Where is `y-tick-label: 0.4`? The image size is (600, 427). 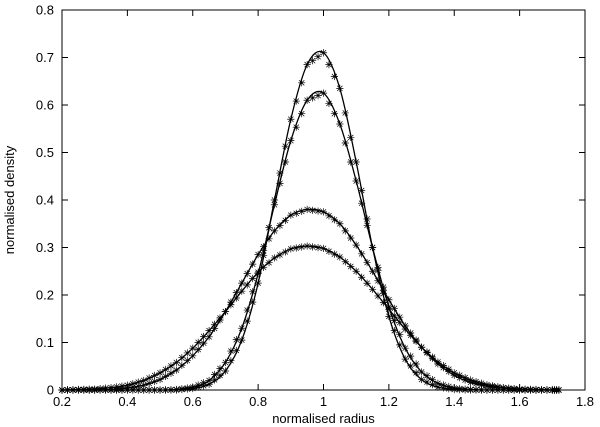
y-tick-label: 0.4 is located at coordinates (45, 200).